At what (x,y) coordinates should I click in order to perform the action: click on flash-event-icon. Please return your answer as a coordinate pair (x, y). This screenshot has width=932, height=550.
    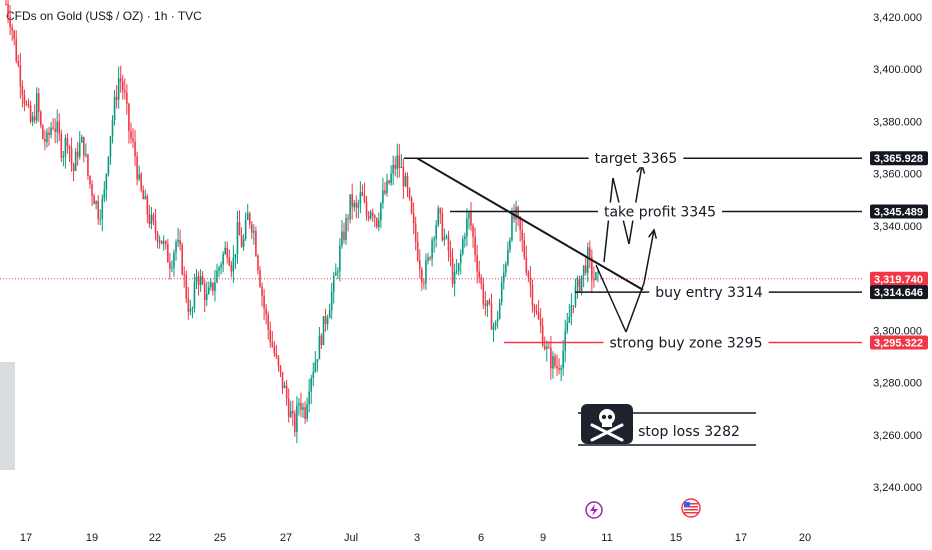
    Looking at the image, I should click on (594, 510).